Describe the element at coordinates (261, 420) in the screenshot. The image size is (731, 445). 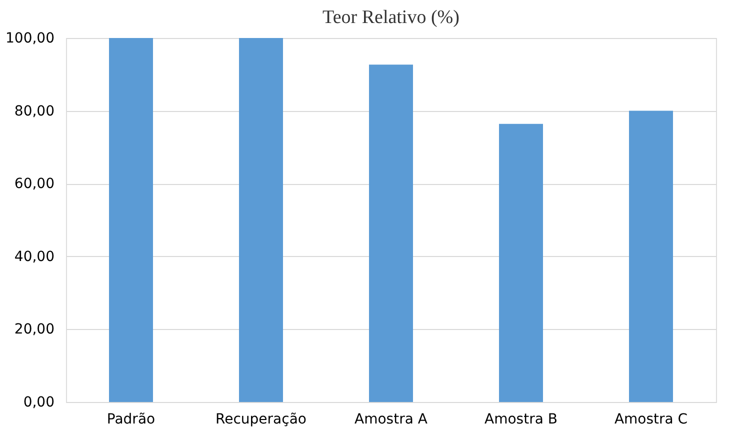
I see `x-tick-label: Recuperação` at that location.